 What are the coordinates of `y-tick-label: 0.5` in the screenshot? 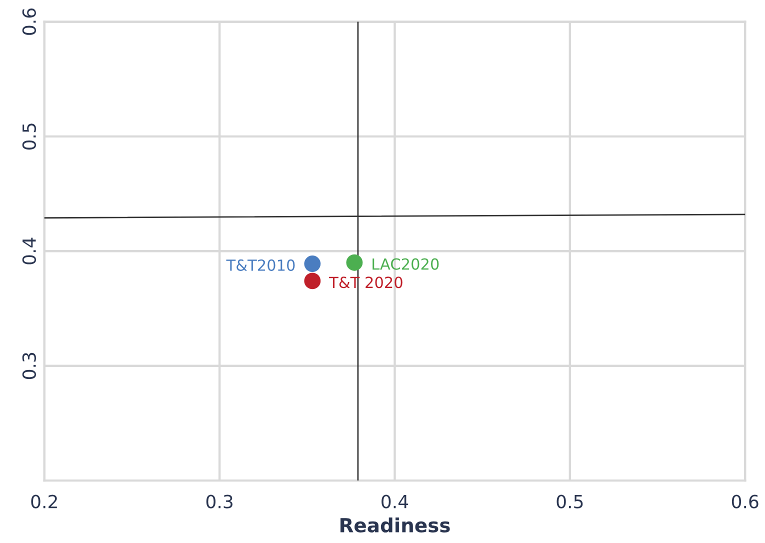 It's located at (29, 137).